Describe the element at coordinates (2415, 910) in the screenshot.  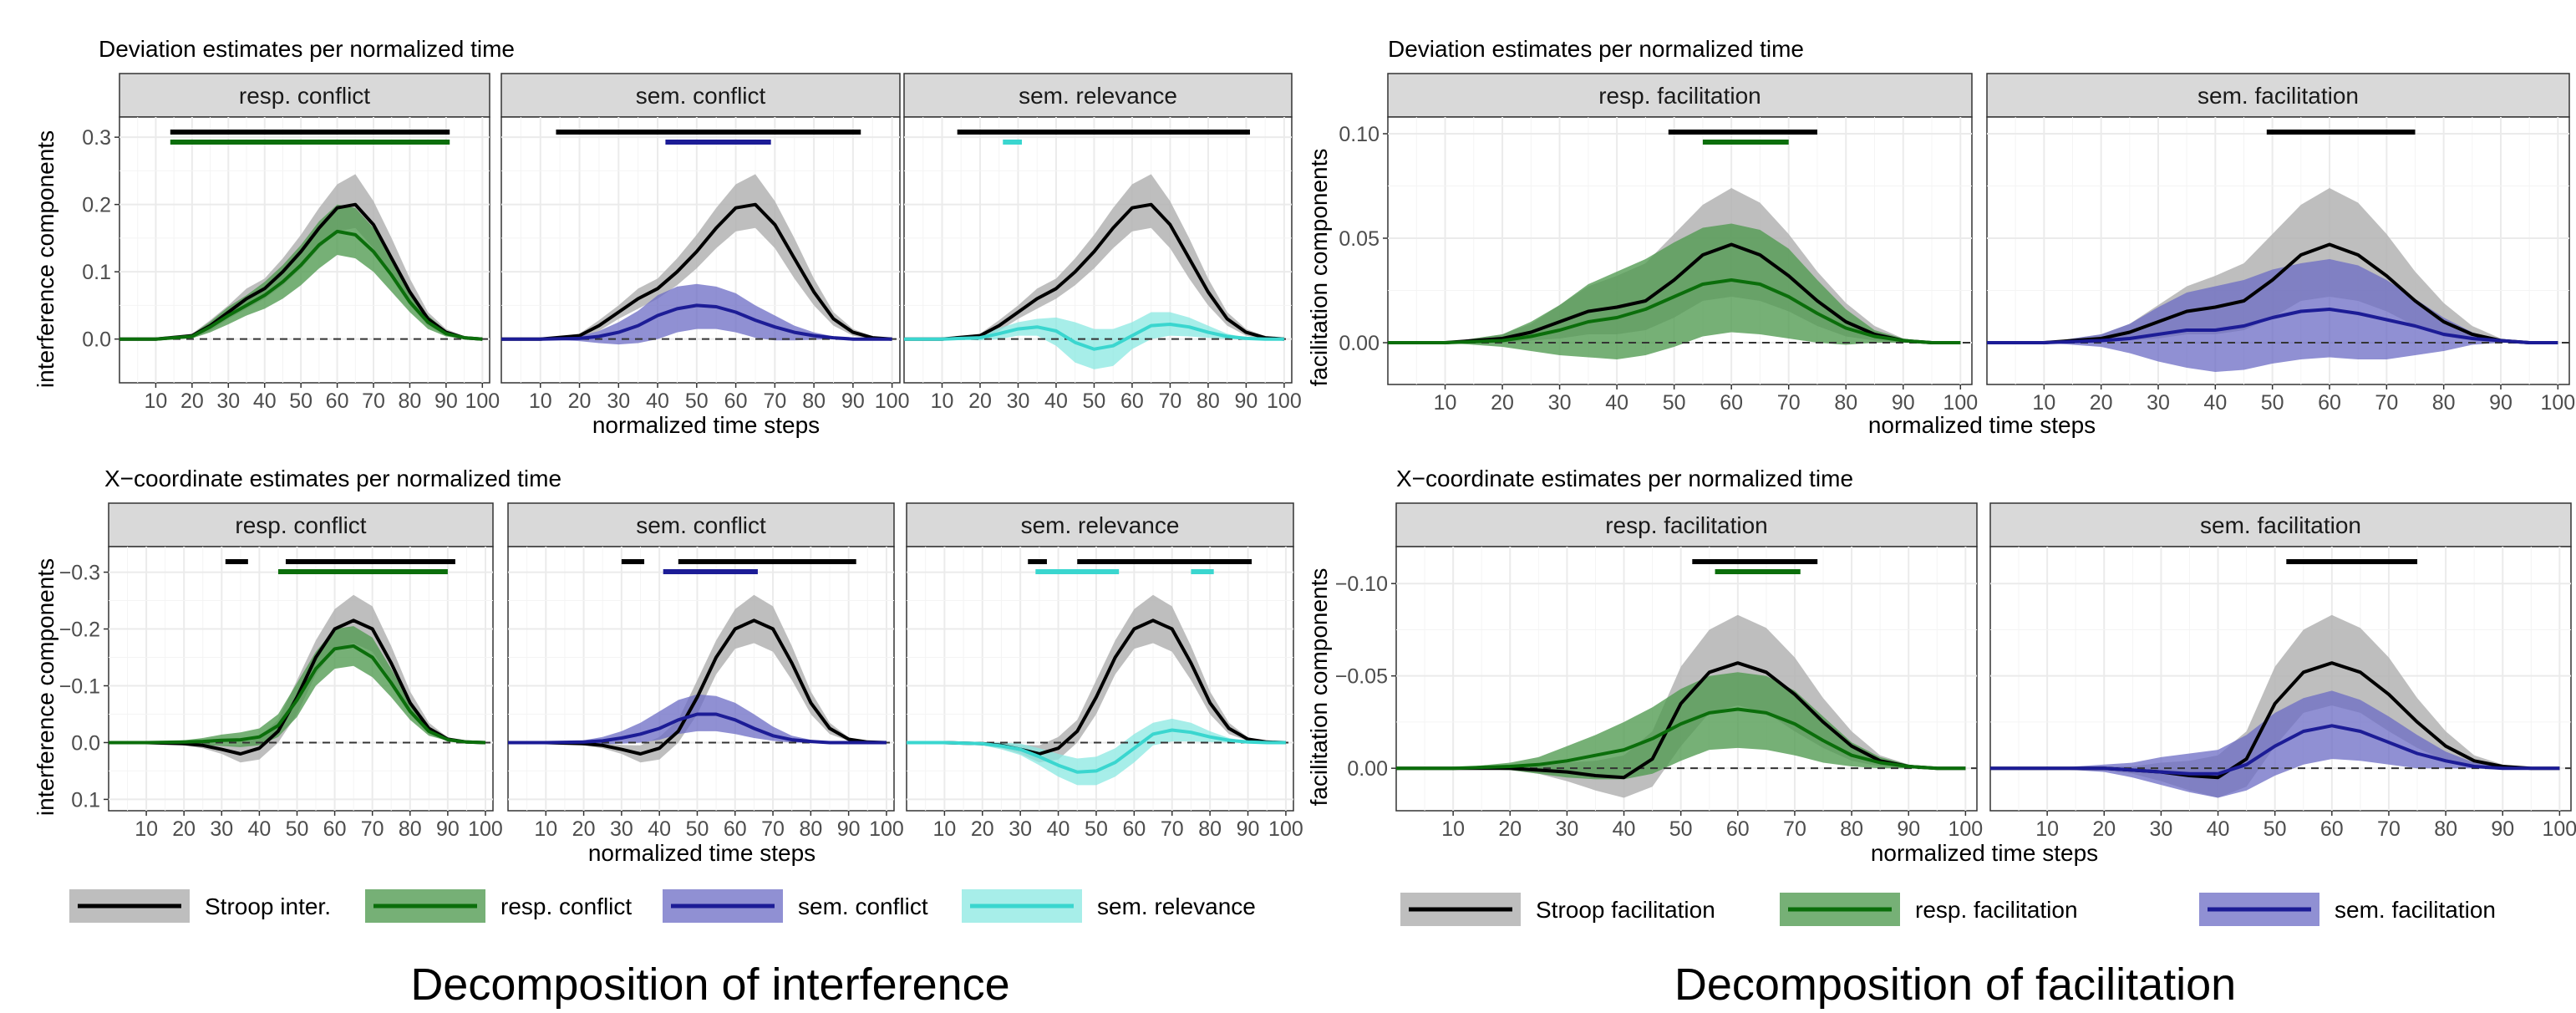
I see `legend-label: sem. facilitation` at that location.